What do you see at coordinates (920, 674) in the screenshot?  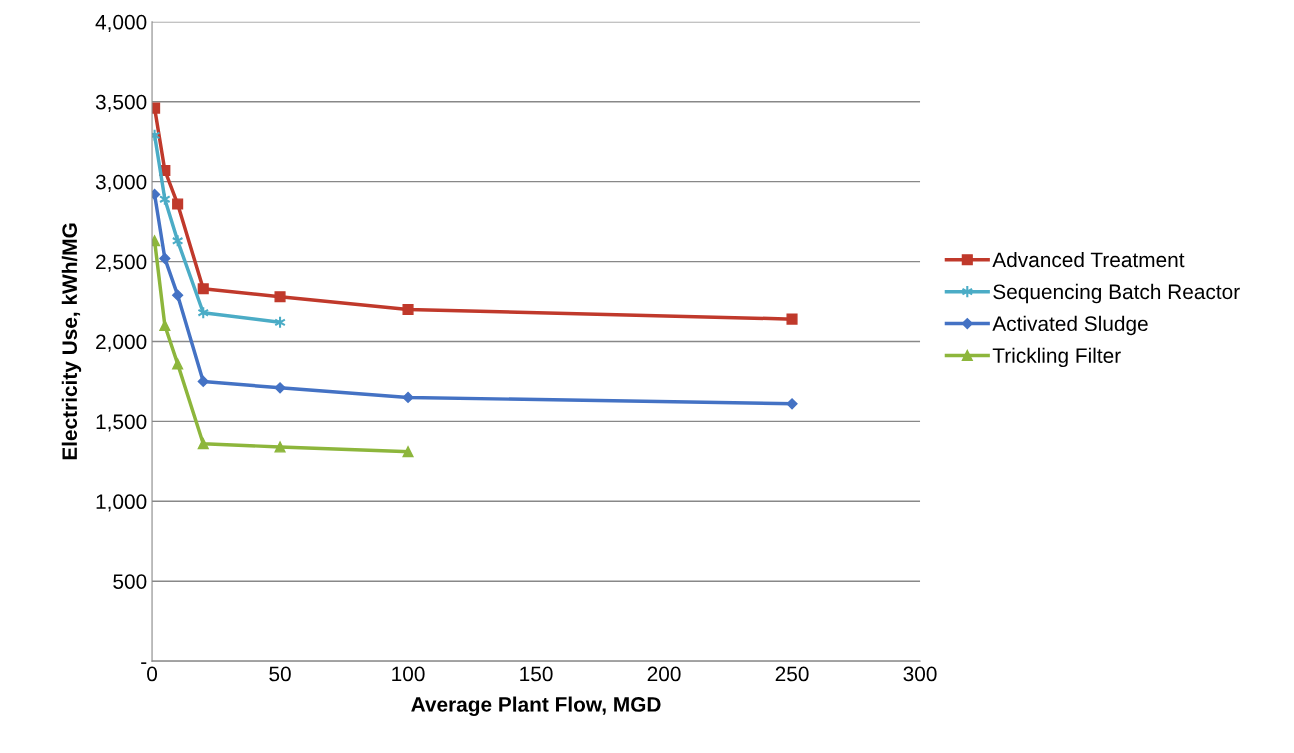 I see `x-tick-label: 300` at bounding box center [920, 674].